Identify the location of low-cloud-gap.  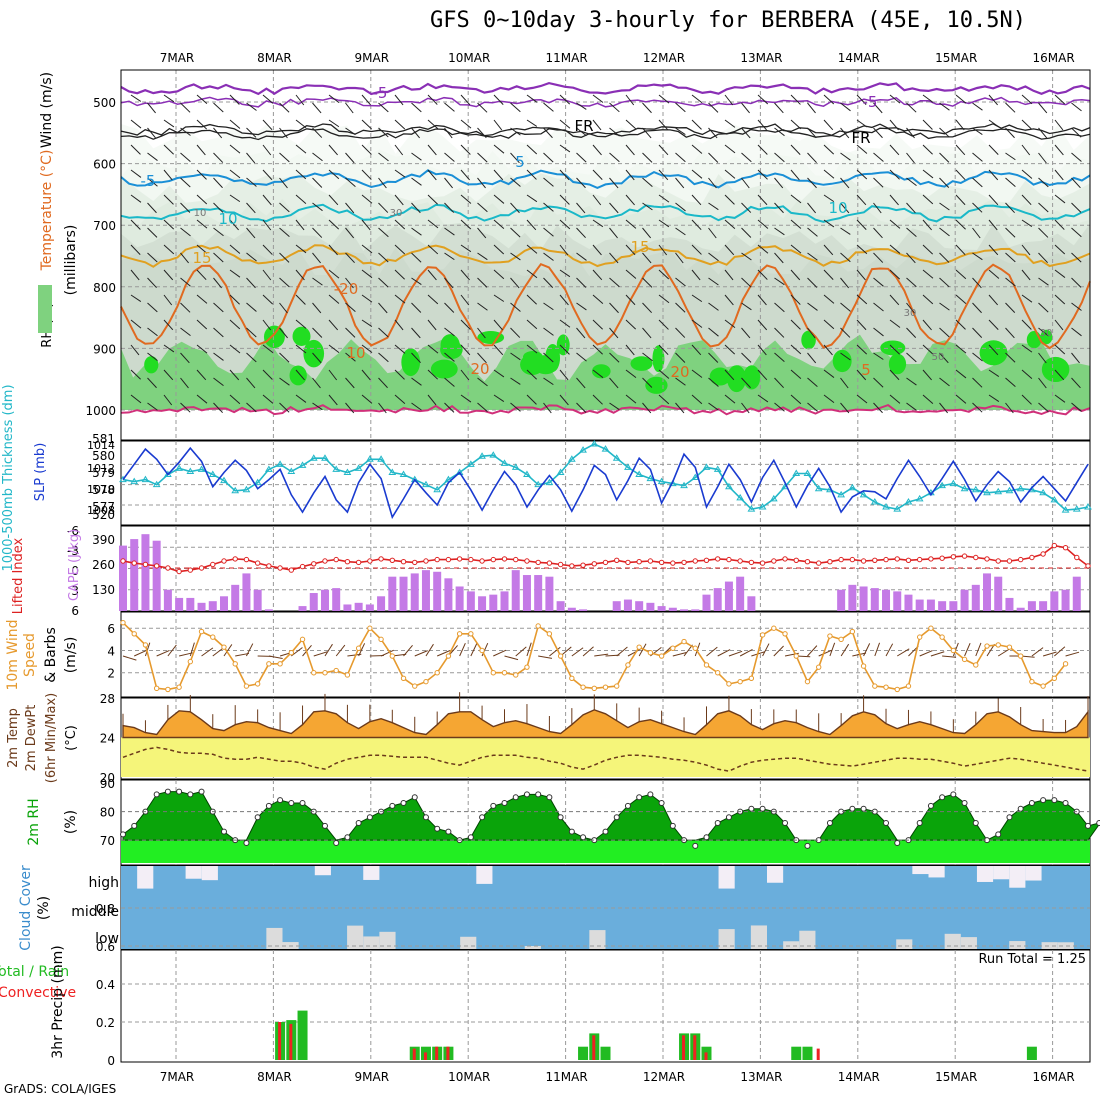
(904, 944).